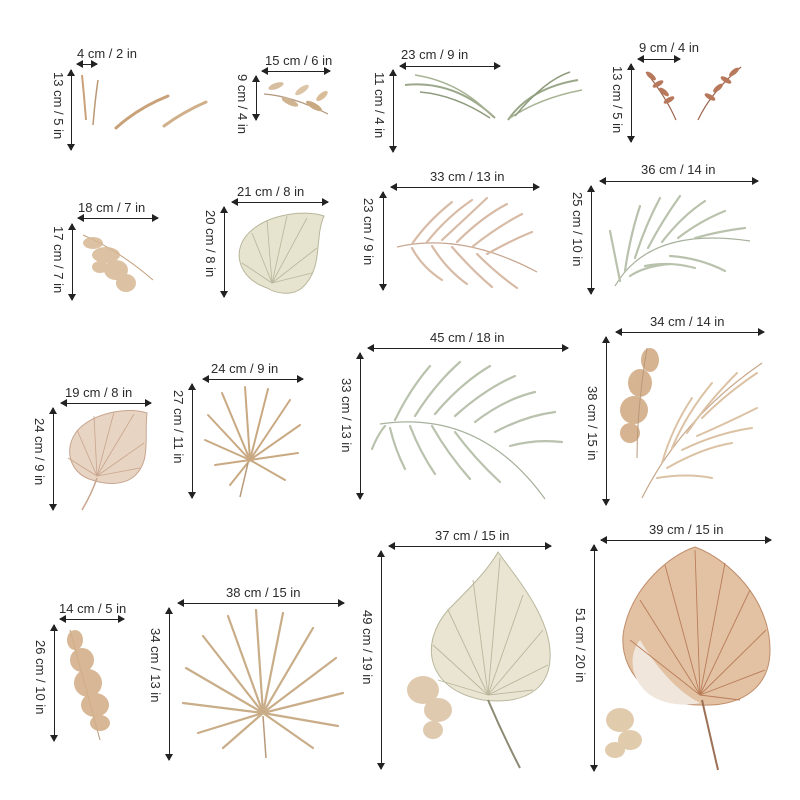  What do you see at coordinates (693, 93) in the screenshot?
I see `terracotta-sprig-icon` at bounding box center [693, 93].